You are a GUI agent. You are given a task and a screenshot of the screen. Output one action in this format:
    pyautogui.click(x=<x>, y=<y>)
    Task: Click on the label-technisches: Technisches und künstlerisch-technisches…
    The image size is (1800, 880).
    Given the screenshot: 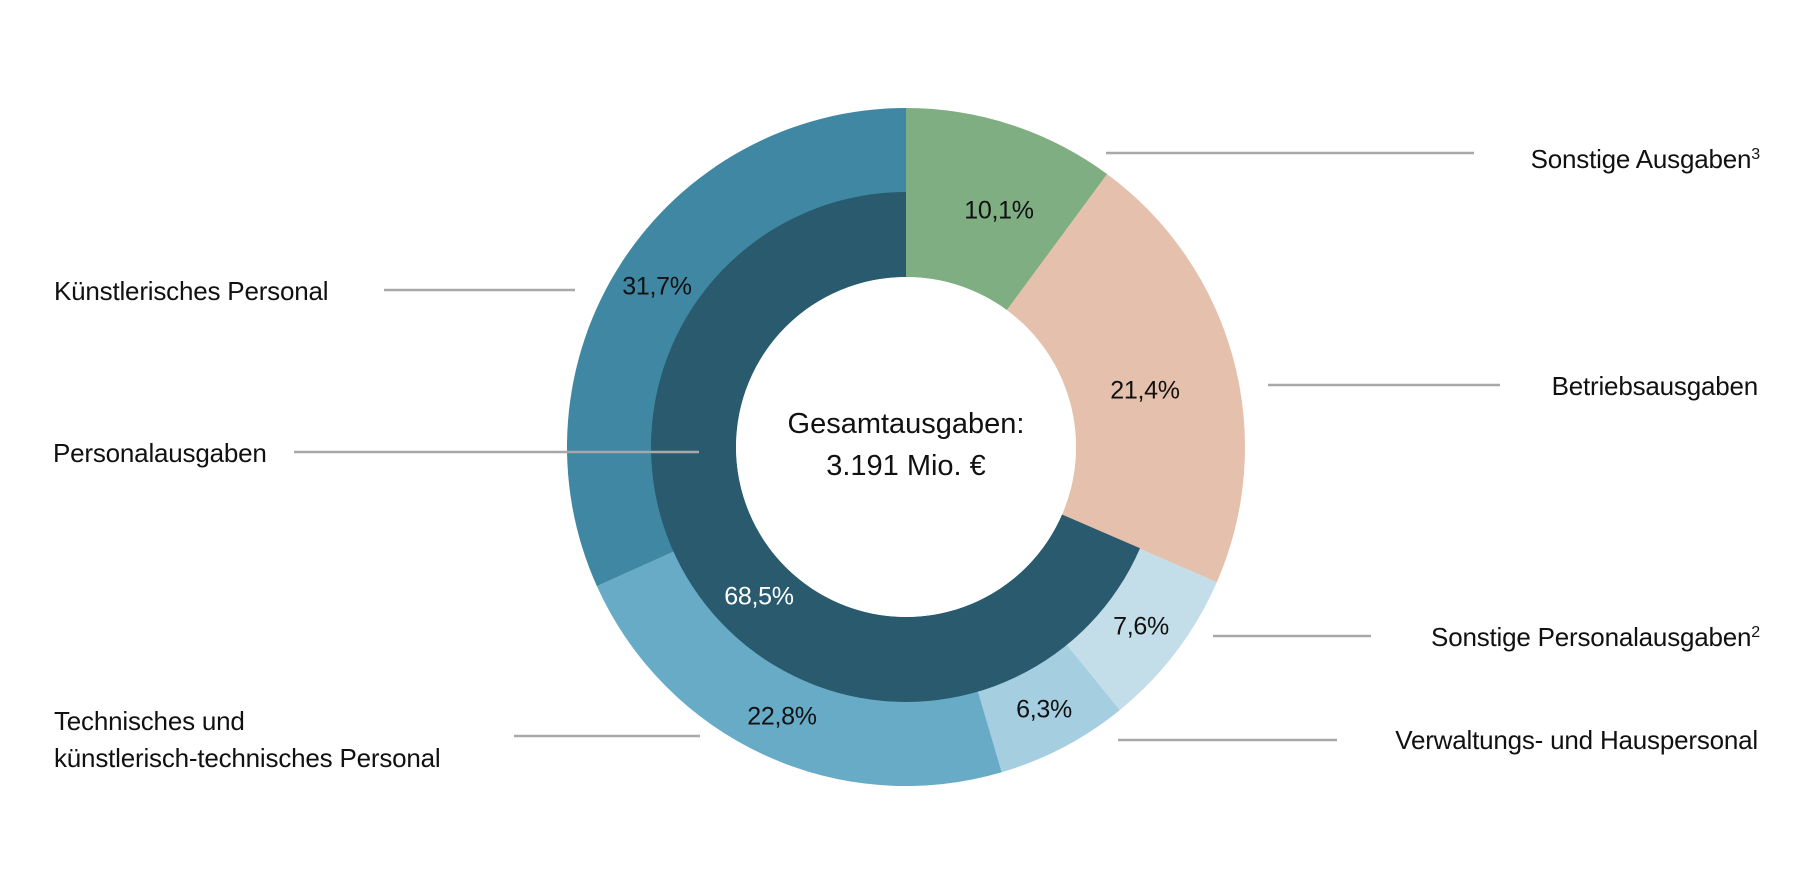 What is the action you would take?
    pyautogui.click(x=247, y=740)
    